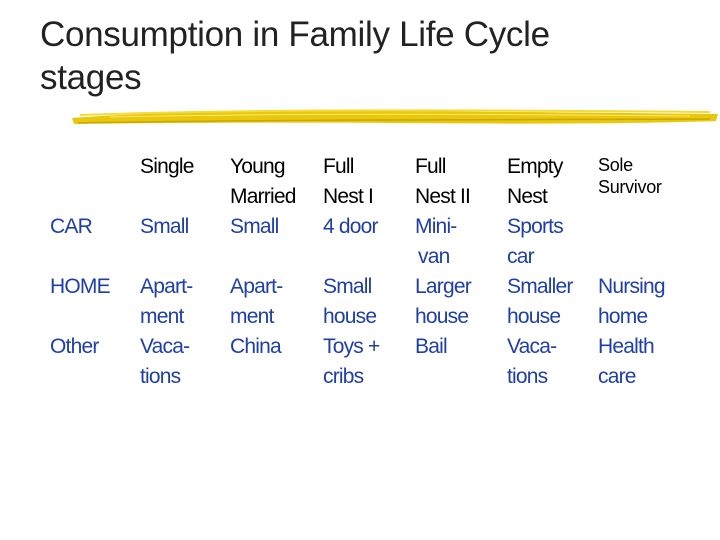 The height and width of the screenshot is (540, 720). I want to click on cell-home-sole-survivor: Nursing home, so click(632, 302).